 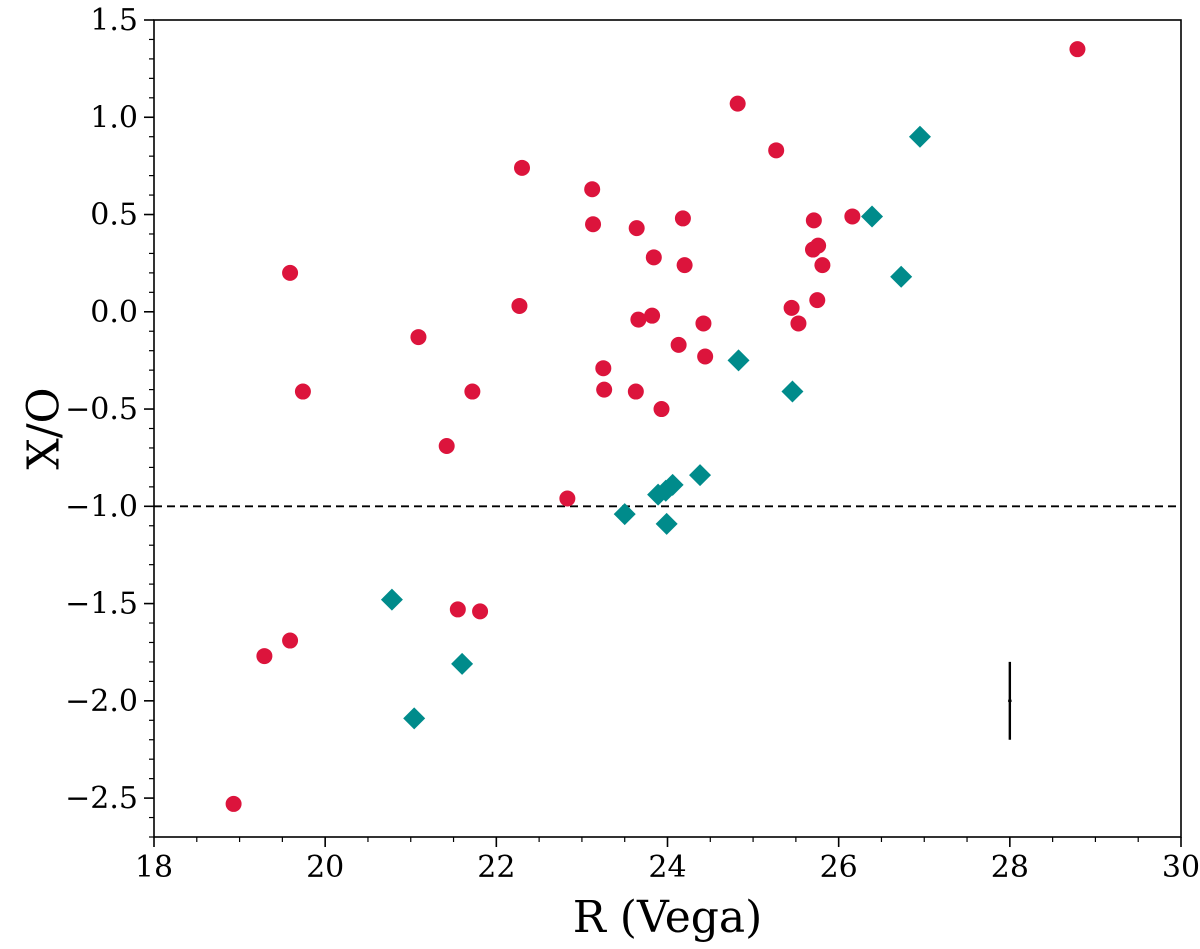 I want to click on x-axis-title: R (Vega), so click(x=668, y=917).